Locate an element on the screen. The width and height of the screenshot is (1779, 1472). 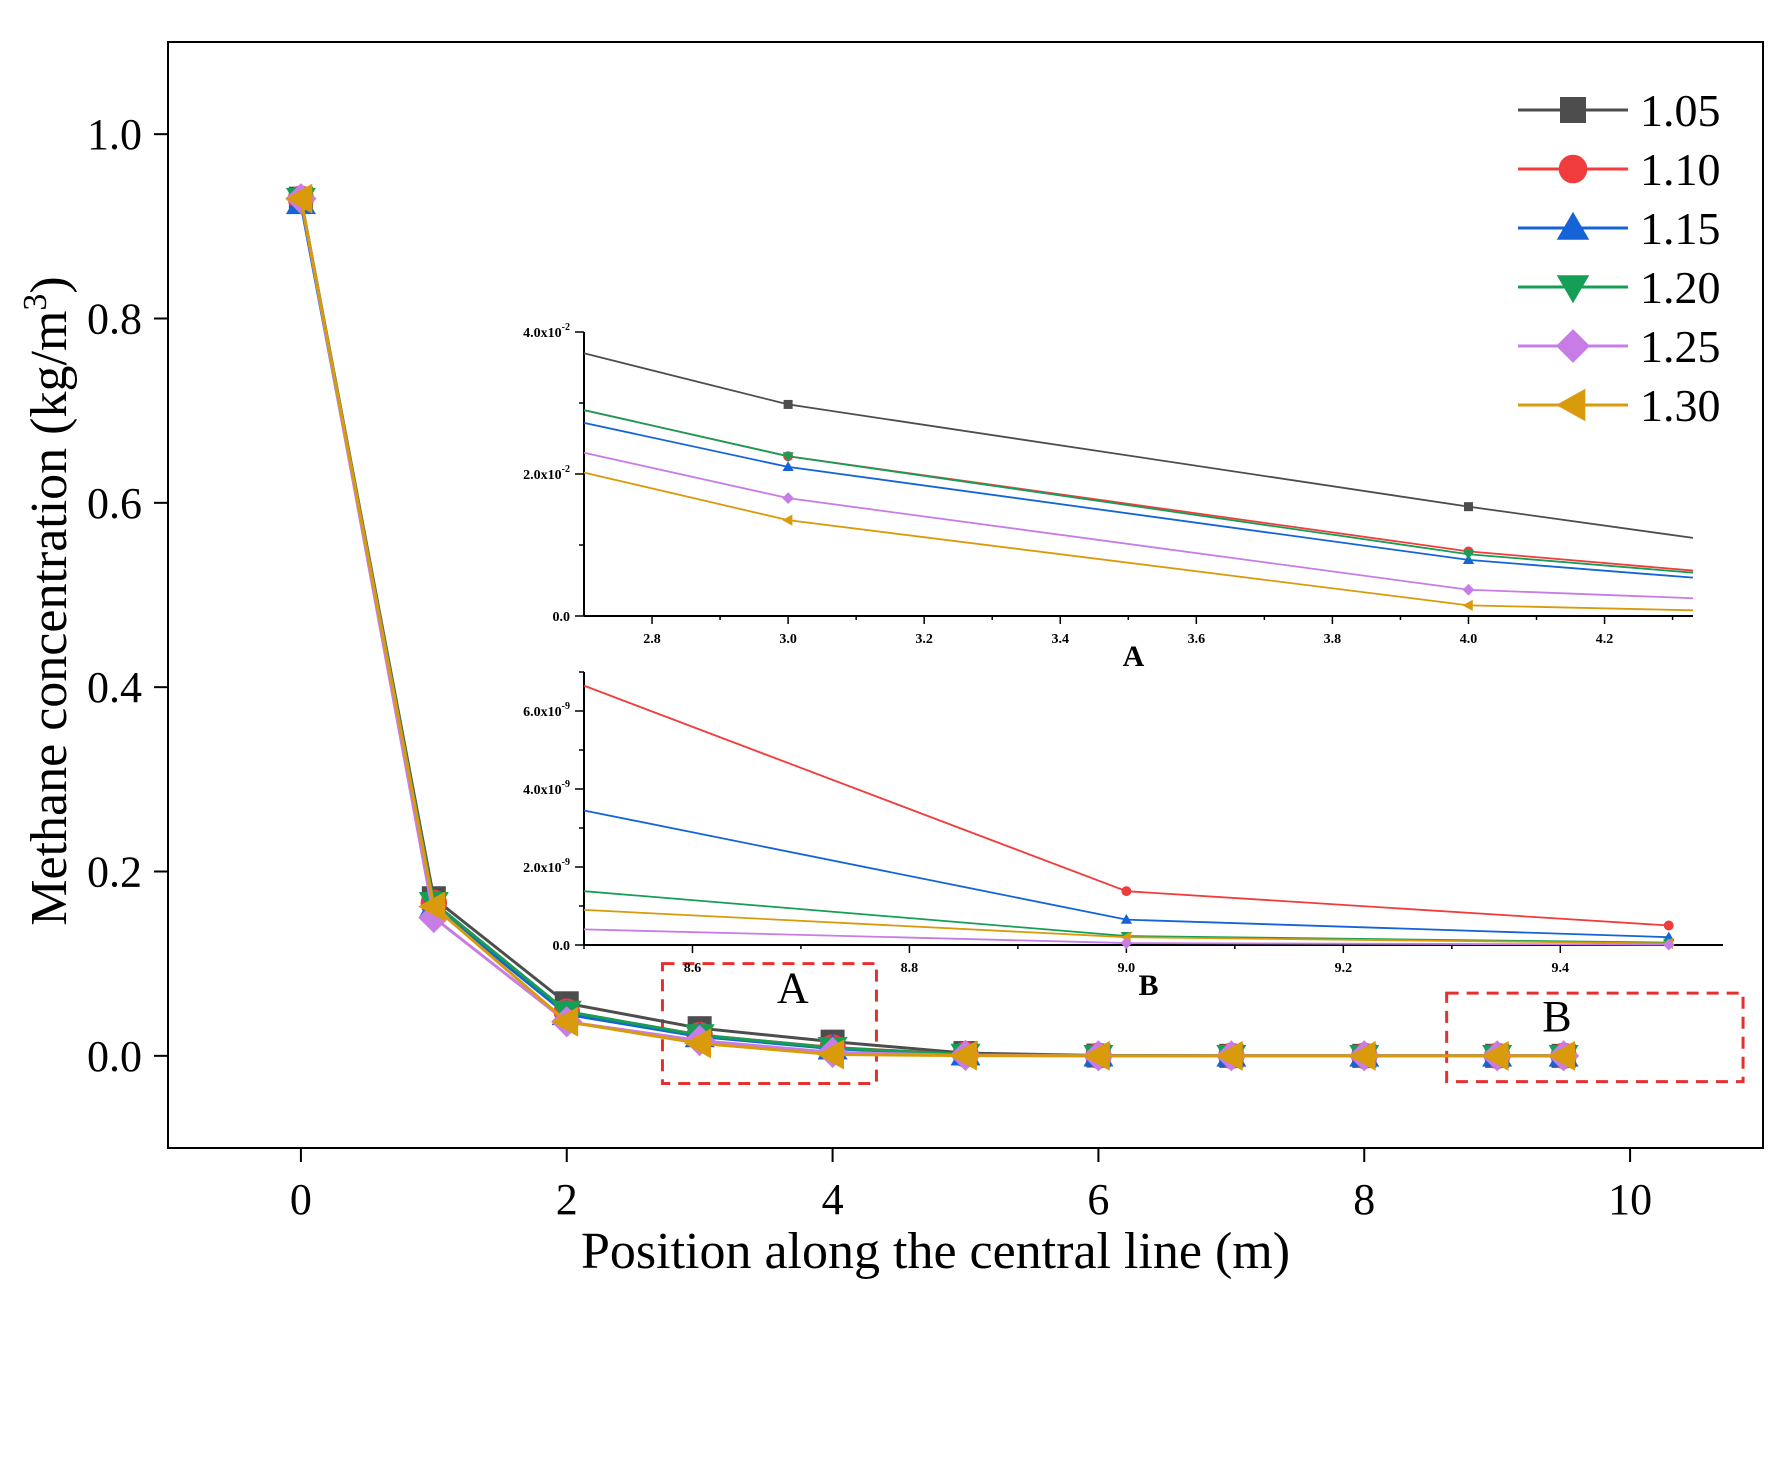
inset-y-tick-label: 4.0x10⁻⁹ is located at coordinates (546, 788).